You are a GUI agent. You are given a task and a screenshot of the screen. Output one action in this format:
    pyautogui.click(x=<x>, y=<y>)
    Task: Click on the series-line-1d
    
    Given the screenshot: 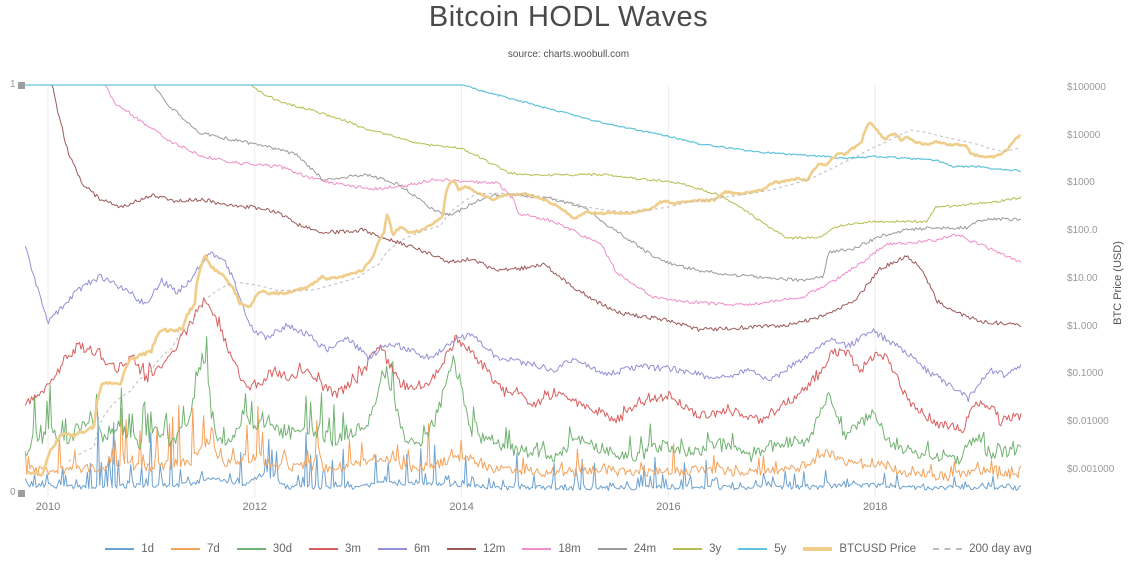 What is the action you would take?
    pyautogui.click(x=523, y=453)
    